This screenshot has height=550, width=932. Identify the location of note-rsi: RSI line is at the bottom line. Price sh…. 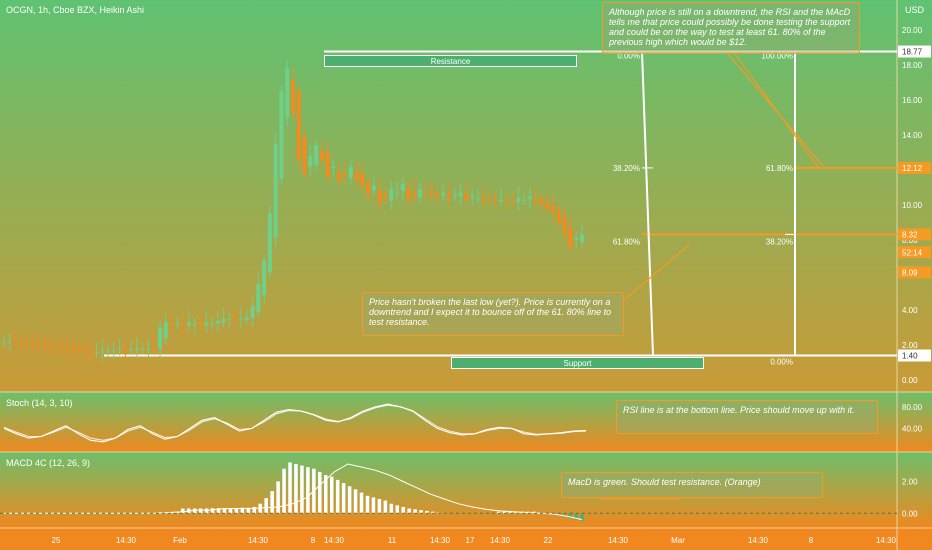
(747, 417).